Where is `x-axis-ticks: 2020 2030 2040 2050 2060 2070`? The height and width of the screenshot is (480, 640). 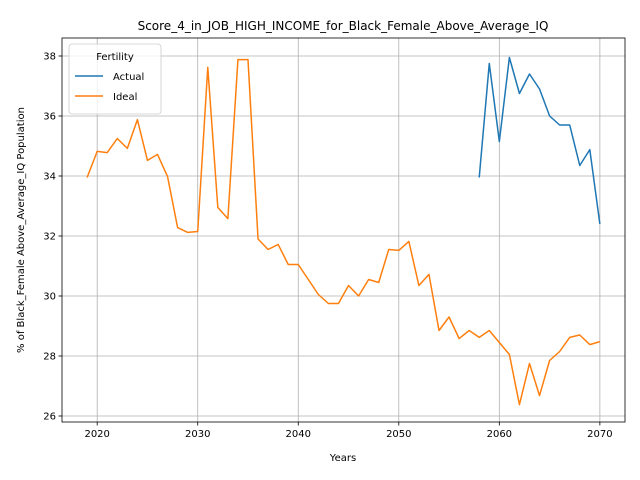
x-axis-ticks: 2020 2030 2040 2050 2060 2070 is located at coordinates (348, 431).